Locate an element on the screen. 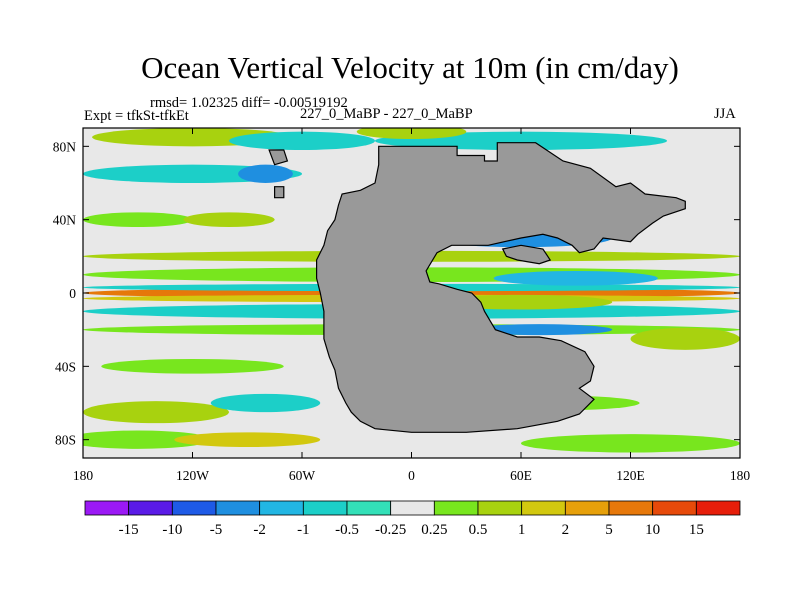 The width and height of the screenshot is (800, 600). y-tick-label: 40S is located at coordinates (65, 366).